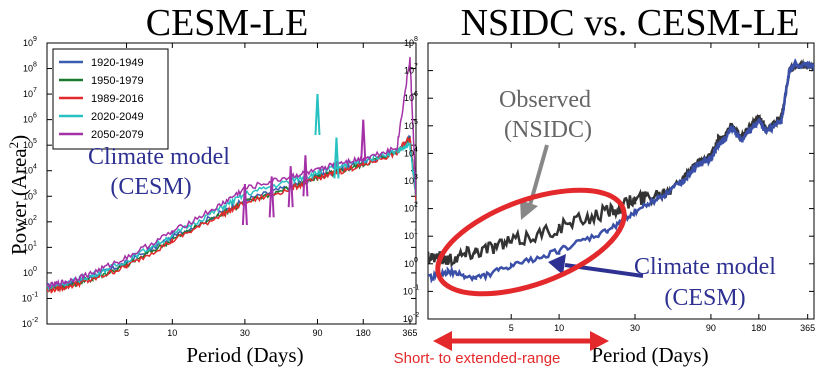  I want to click on y-tick-label: 10⁹, so click(30, 42).